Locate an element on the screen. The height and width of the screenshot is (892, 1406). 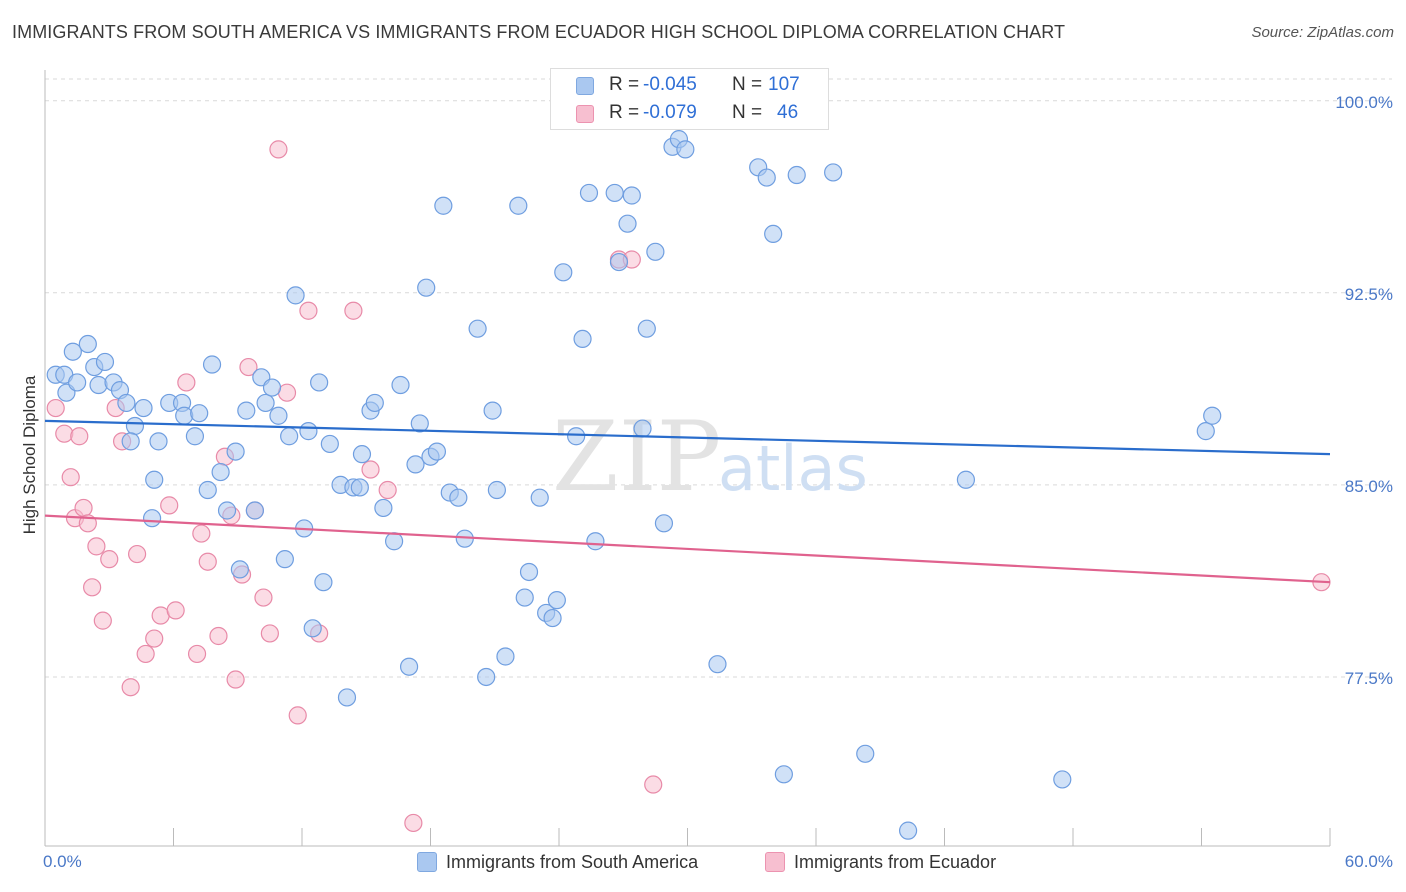
n-label: N = is located at coordinates (747, 112).